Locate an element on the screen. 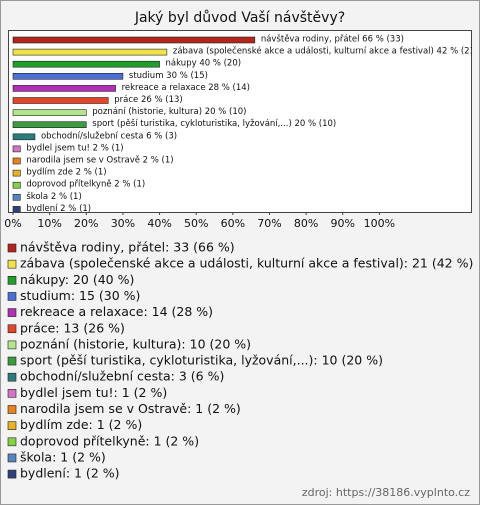 The height and width of the screenshot is (505, 480). chart-title: Jaký byl důvod Vaší návštěvy? is located at coordinates (239, 18).